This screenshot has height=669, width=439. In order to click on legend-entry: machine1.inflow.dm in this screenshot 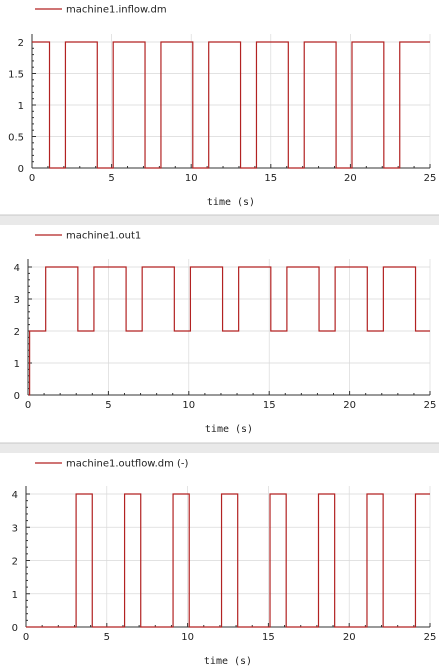, I will do `click(116, 10)`.